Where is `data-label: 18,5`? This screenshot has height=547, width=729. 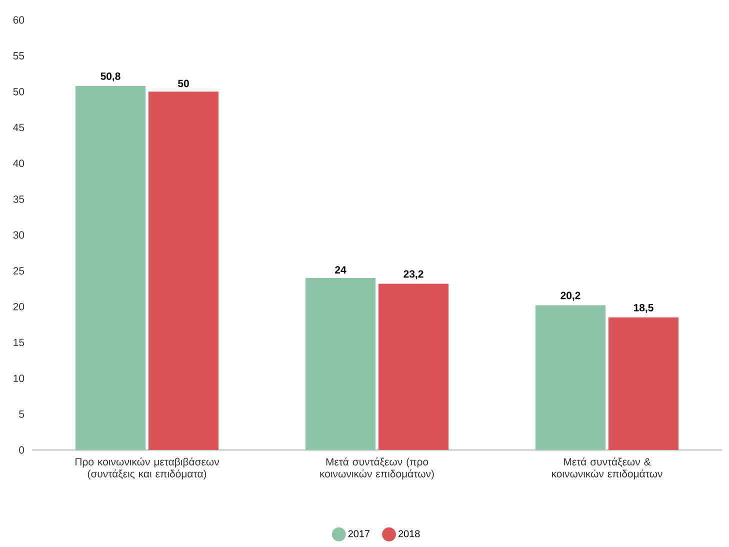 data-label: 18,5 is located at coordinates (644, 308).